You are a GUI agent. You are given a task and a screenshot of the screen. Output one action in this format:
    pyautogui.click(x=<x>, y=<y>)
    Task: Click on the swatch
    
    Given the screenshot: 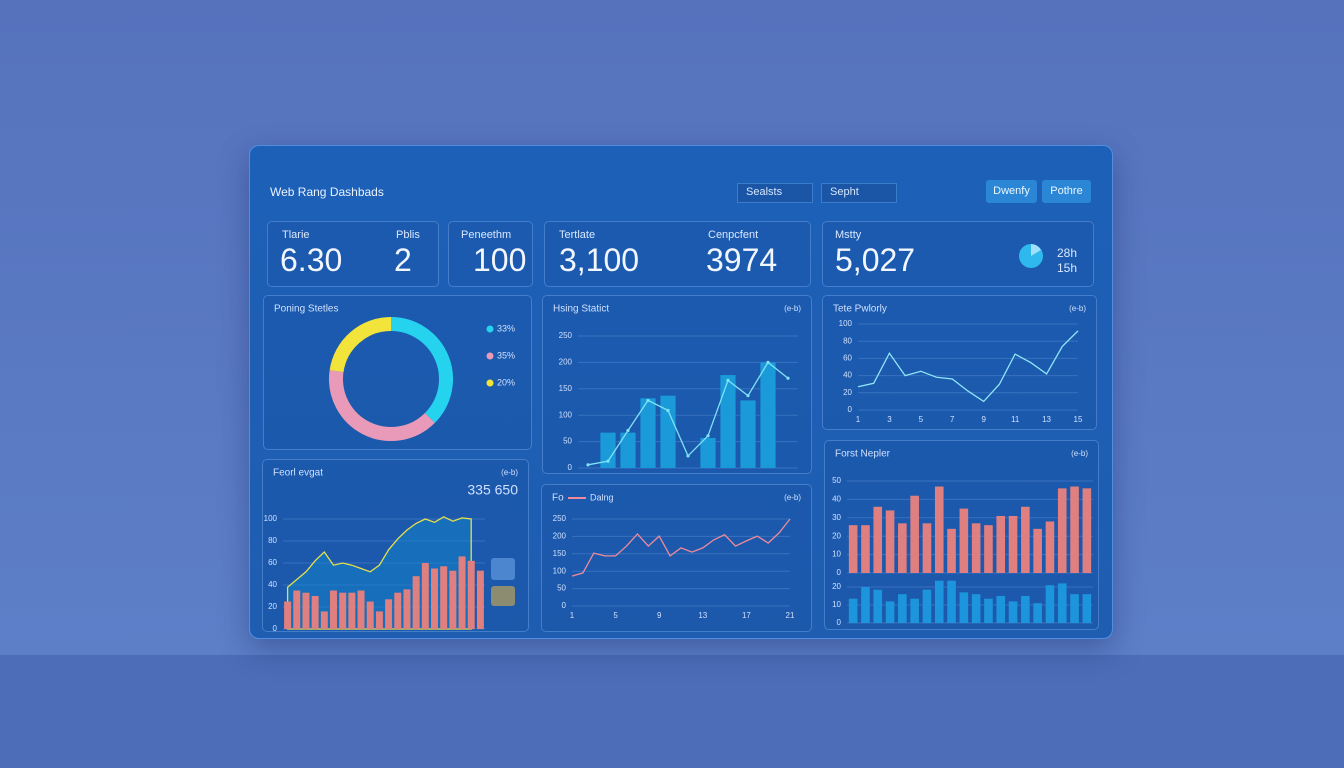 What is the action you would take?
    pyautogui.click(x=503, y=596)
    